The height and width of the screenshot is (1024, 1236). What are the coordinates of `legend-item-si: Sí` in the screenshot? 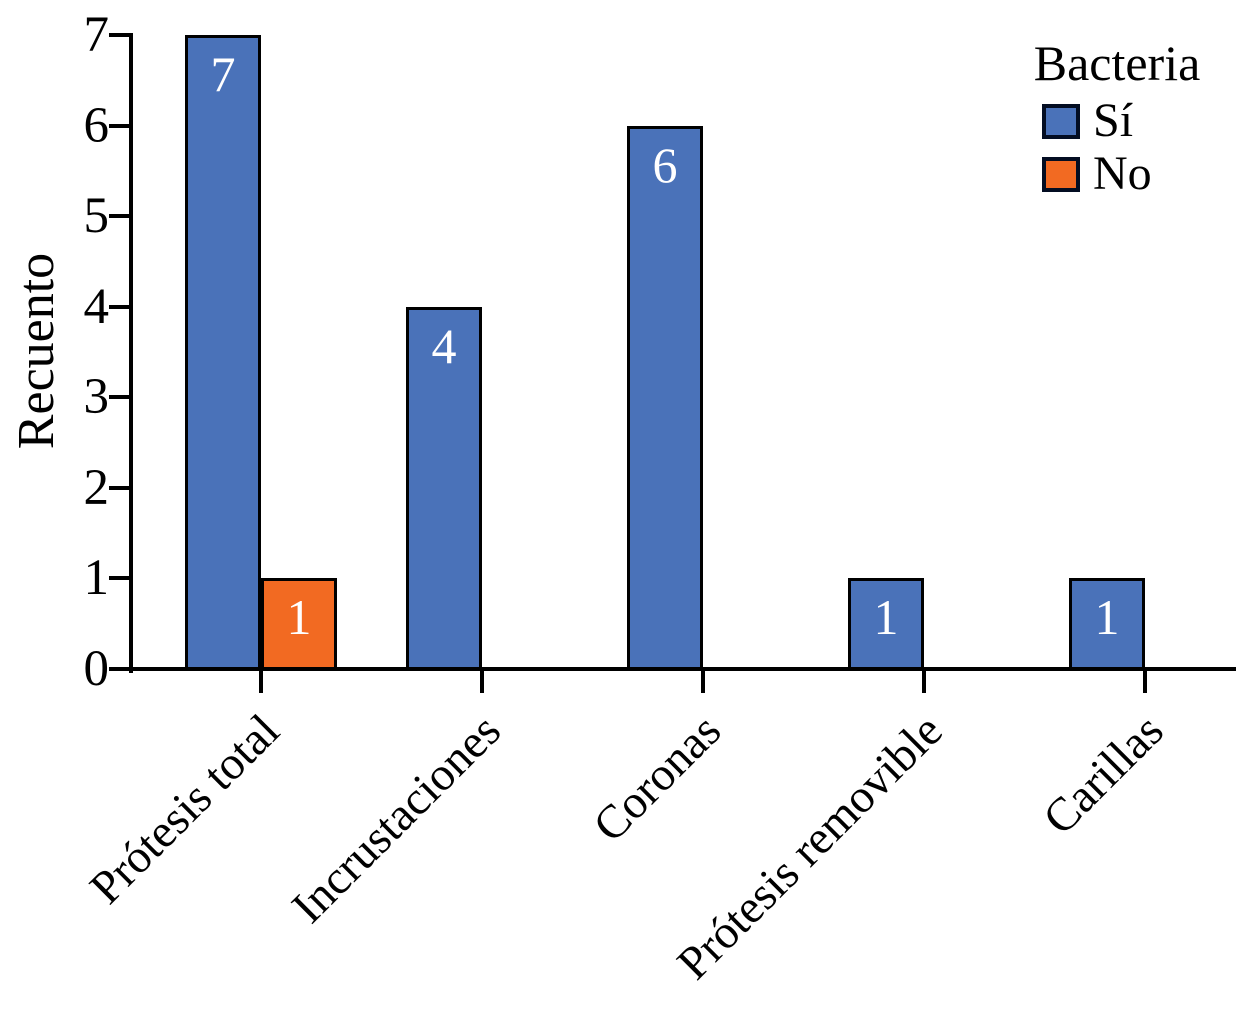 It's located at (1132, 121).